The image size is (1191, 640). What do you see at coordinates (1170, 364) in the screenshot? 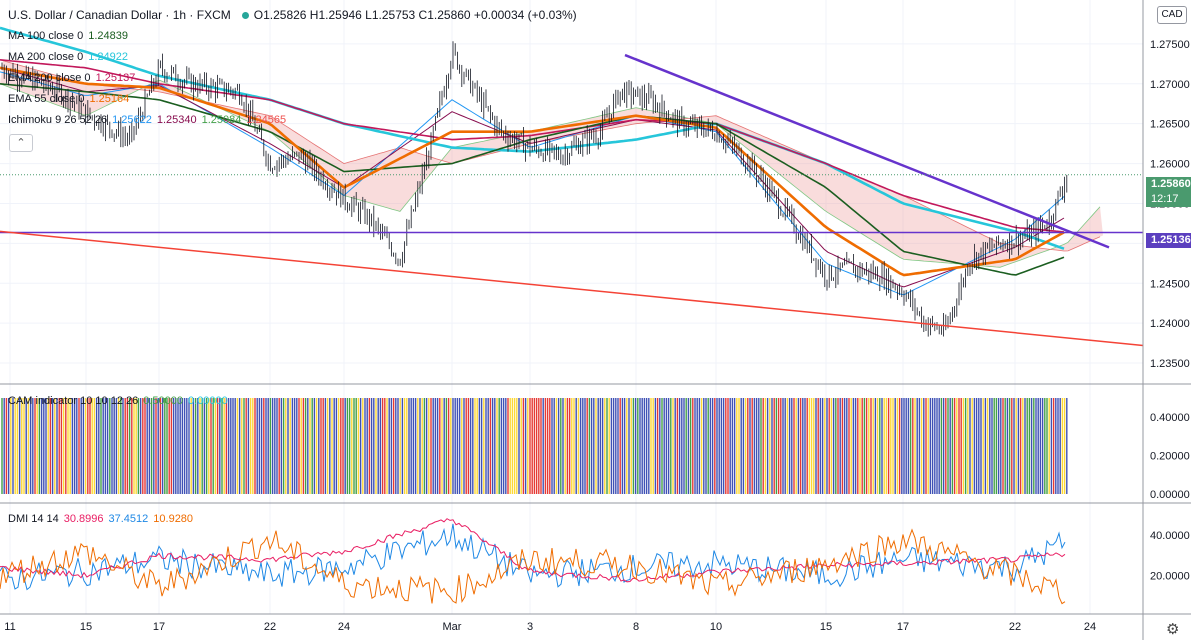
I see `y-tick-label: 1.23500` at bounding box center [1170, 364].